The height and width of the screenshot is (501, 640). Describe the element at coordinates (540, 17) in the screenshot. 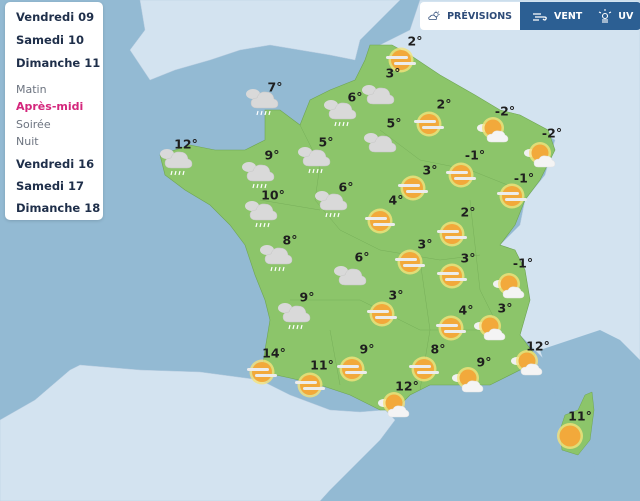

I see `wind-icon` at that location.